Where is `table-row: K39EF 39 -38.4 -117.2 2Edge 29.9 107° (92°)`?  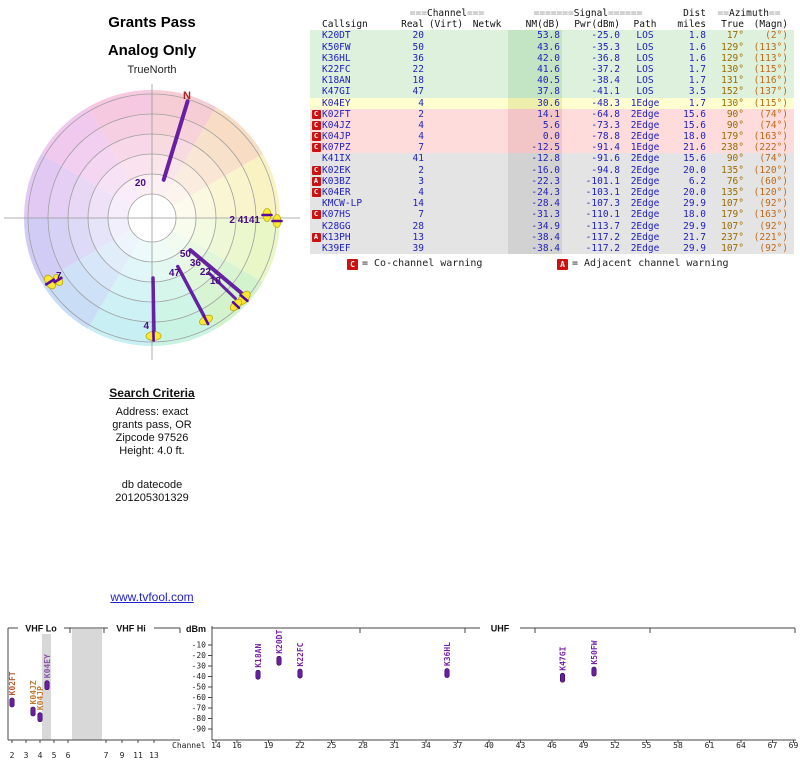 table-row: K39EF 39 -38.4 -117.2 2Edge 29.9 107° (92°) is located at coordinates (552, 248).